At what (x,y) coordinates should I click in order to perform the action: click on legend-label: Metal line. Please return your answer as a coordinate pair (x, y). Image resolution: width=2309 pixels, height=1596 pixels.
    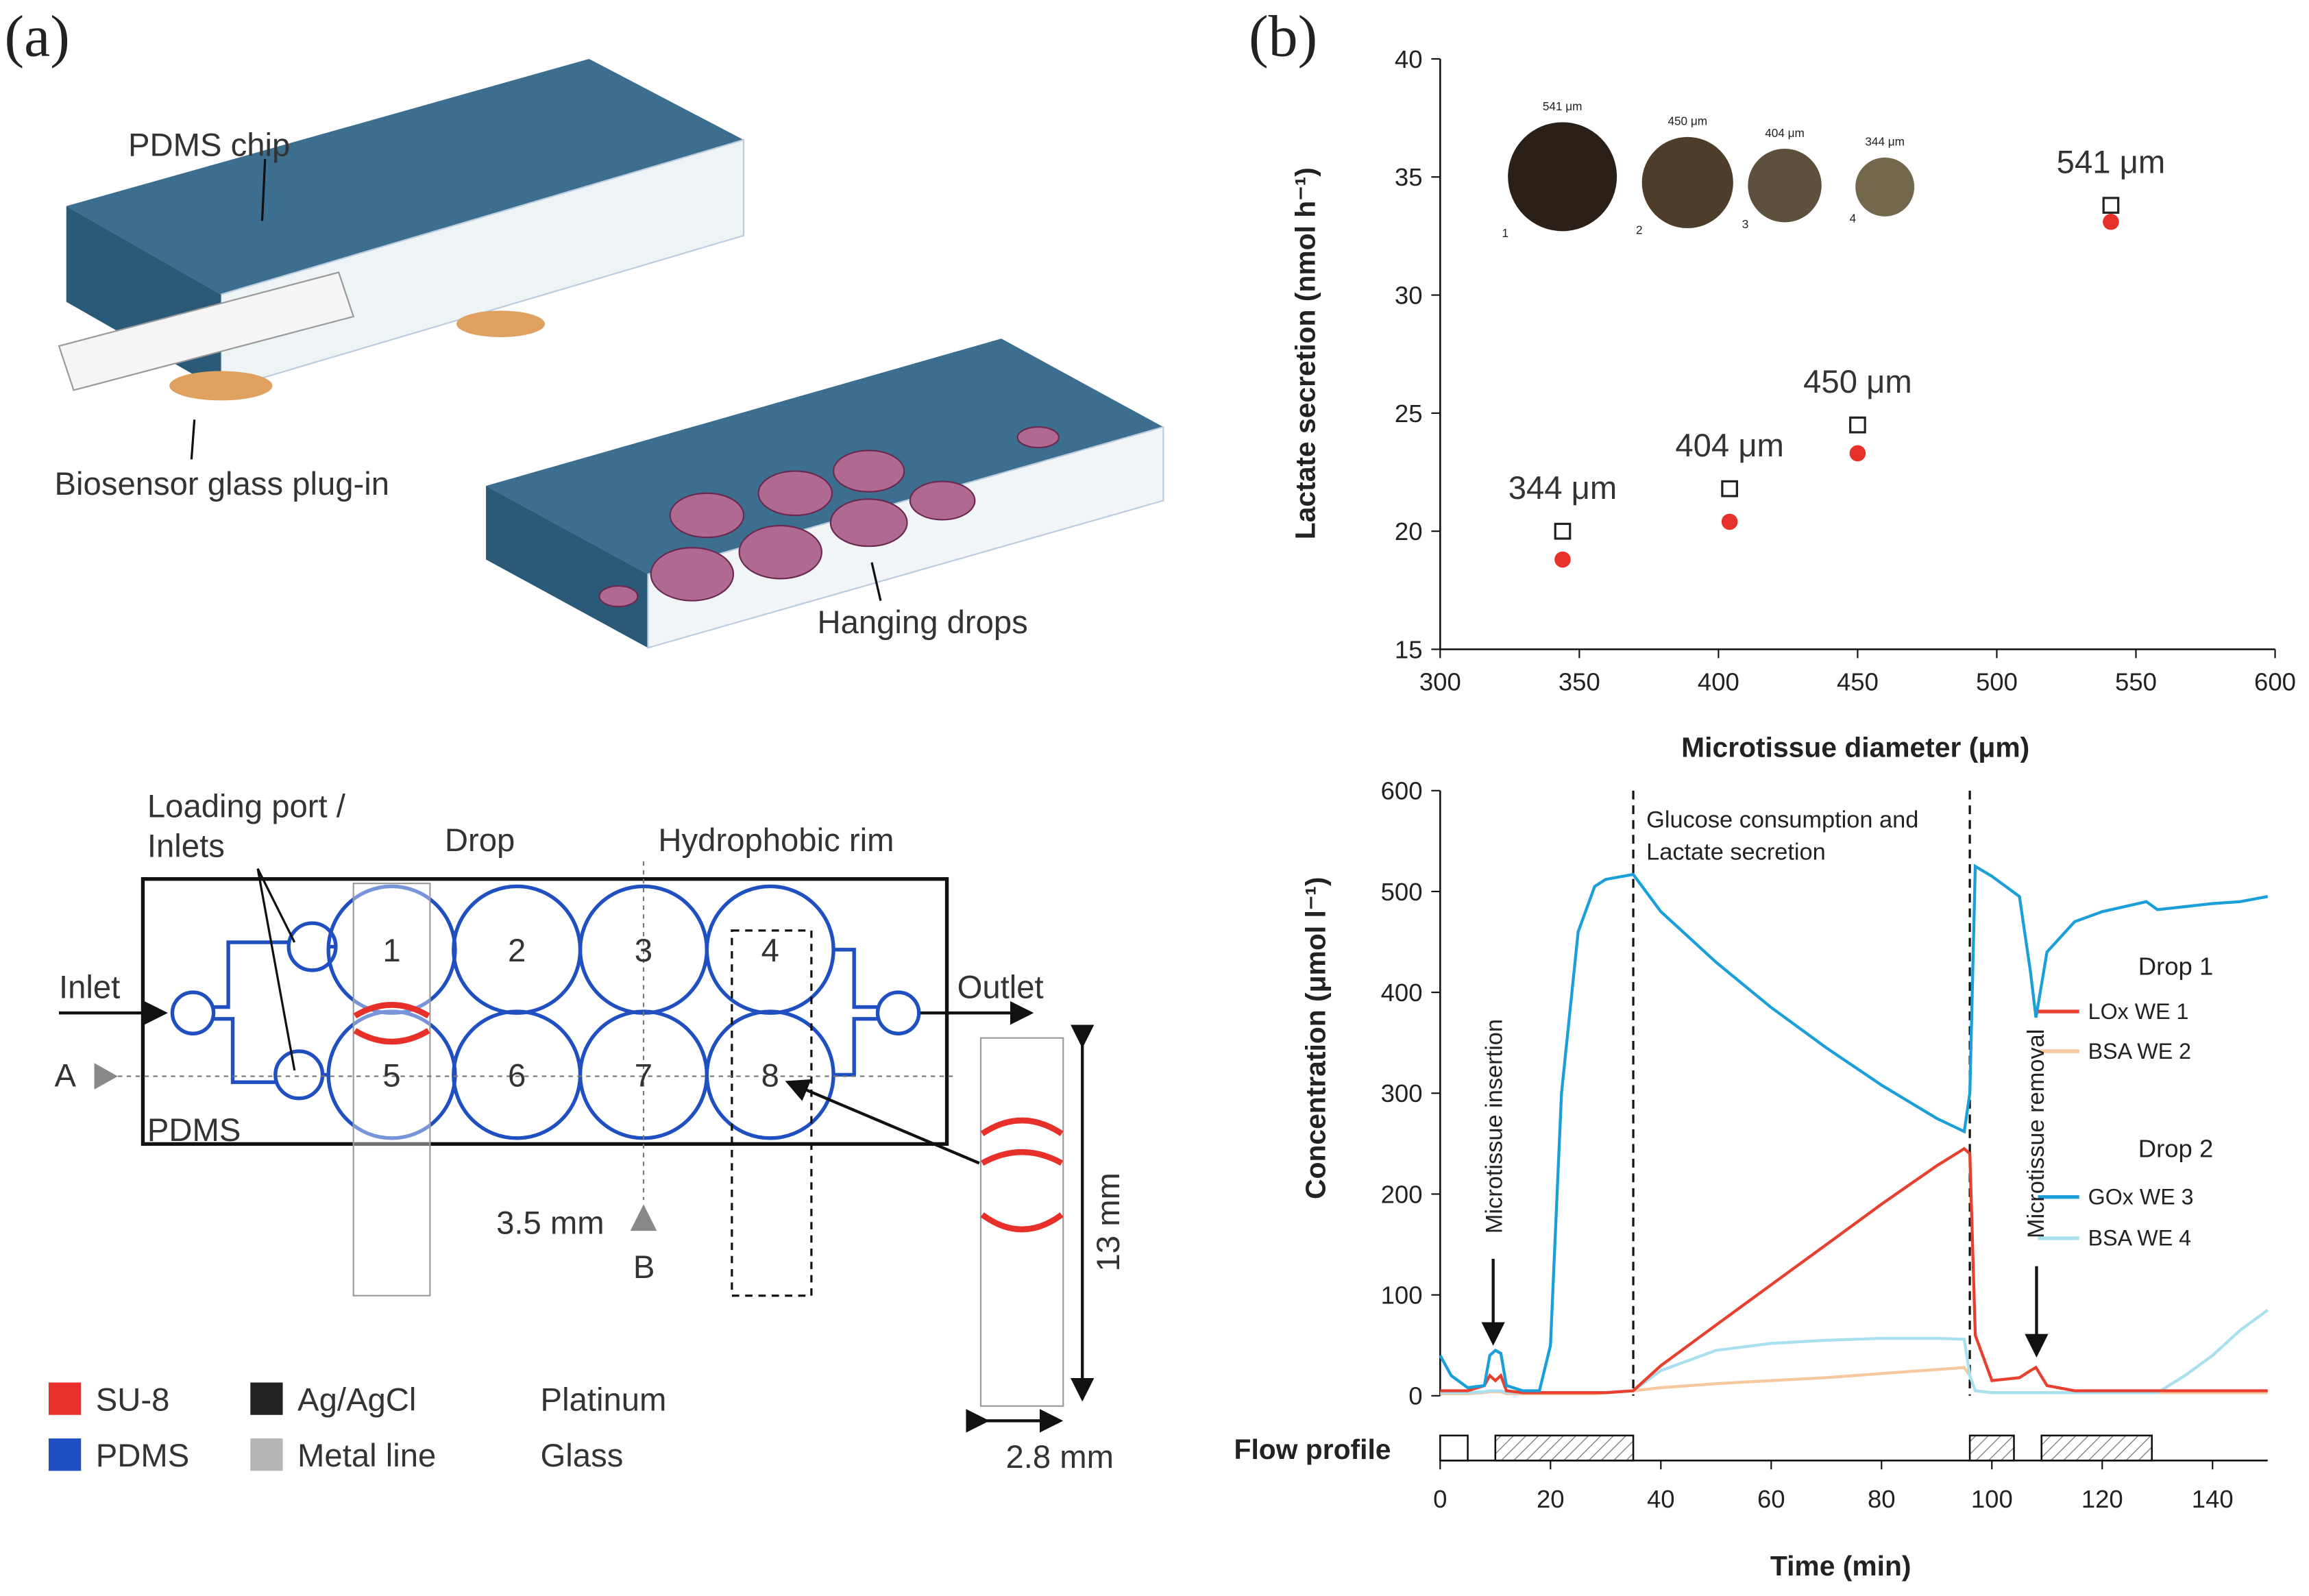
    Looking at the image, I should click on (366, 1456).